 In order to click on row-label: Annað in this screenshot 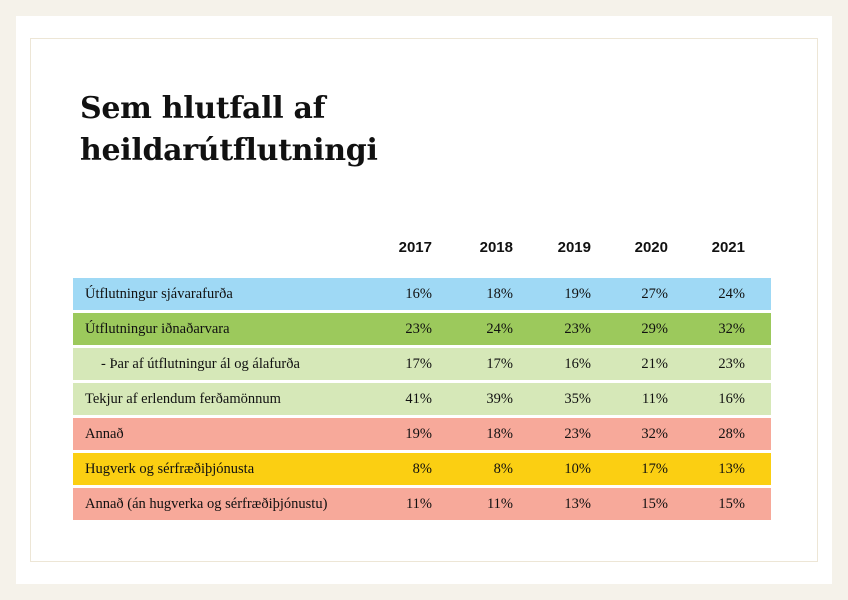, I will do `click(104, 434)`.